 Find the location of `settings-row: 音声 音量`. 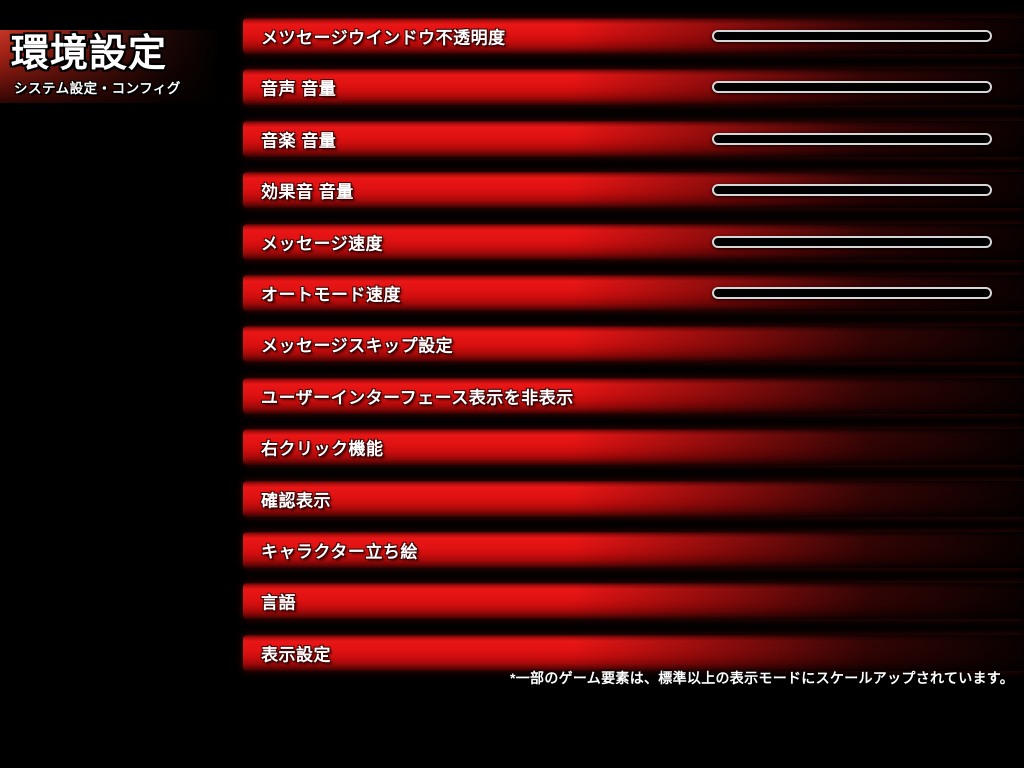

settings-row: 音声 音量 is located at coordinates (633, 87).